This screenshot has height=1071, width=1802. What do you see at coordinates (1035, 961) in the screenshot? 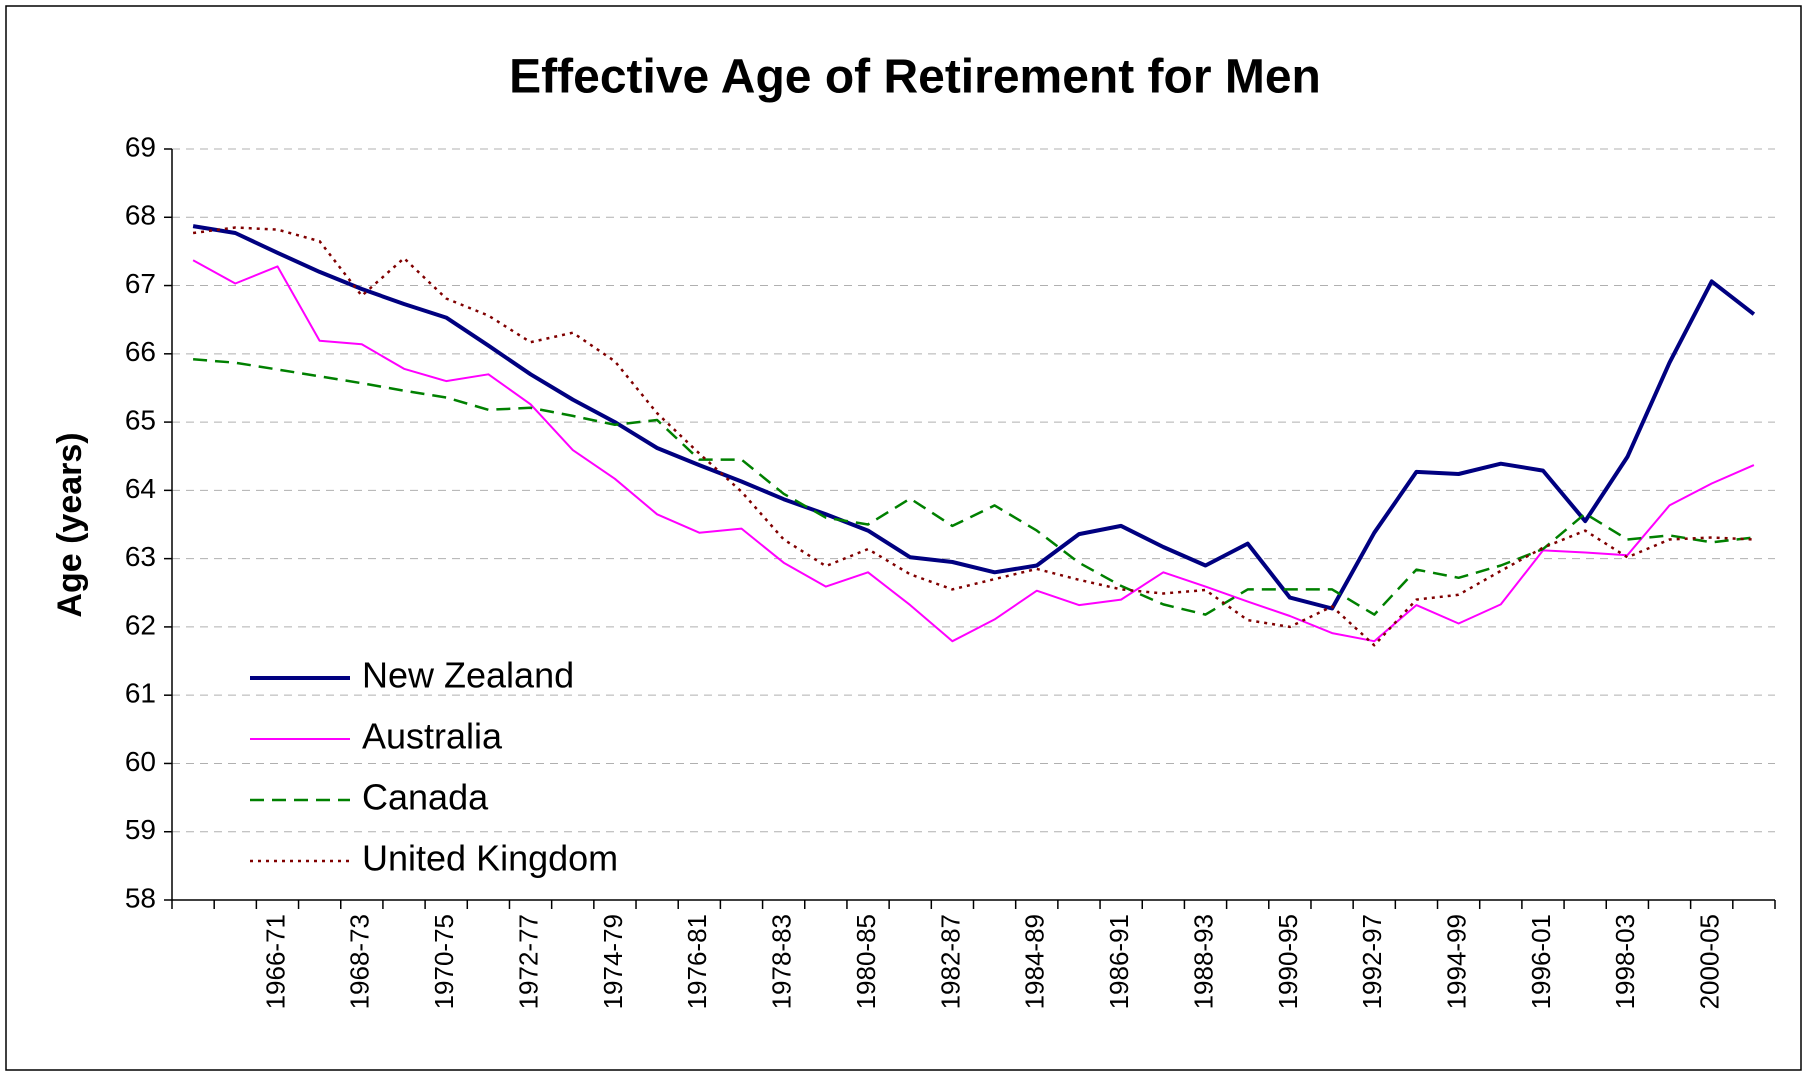
I see `x-tick-label: 1984-89` at bounding box center [1035, 961].